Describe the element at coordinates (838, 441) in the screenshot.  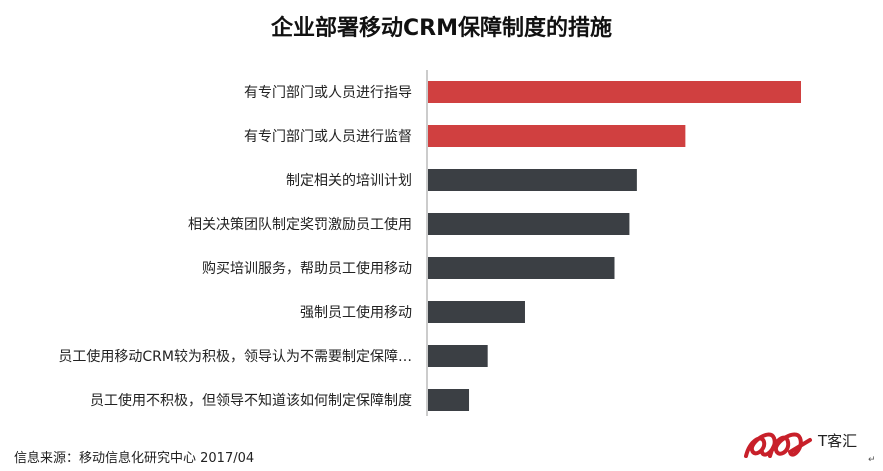
I see `logo-text: T客汇` at that location.